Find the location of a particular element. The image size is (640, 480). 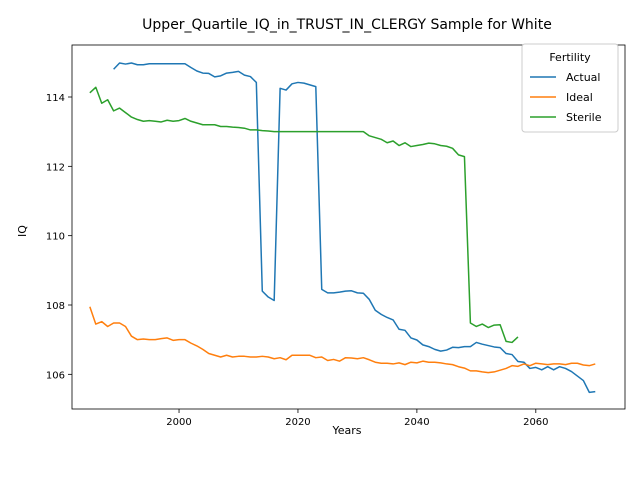

legend-title: Fertility is located at coordinates (570, 57).